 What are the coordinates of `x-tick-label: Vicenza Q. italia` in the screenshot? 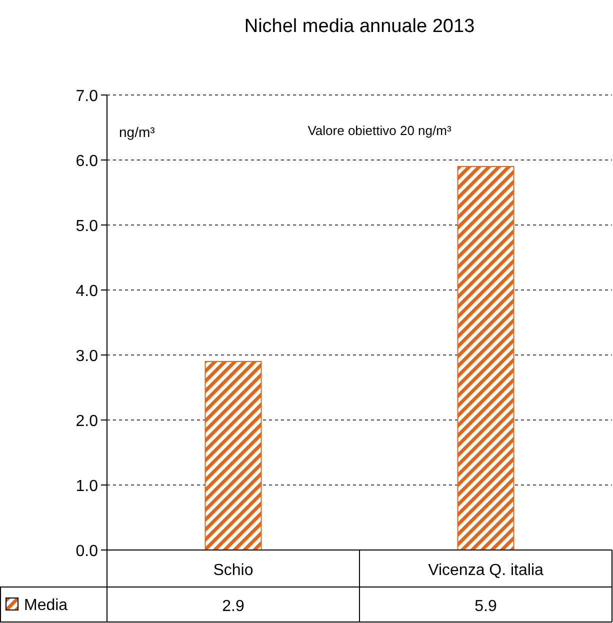 It's located at (486, 570).